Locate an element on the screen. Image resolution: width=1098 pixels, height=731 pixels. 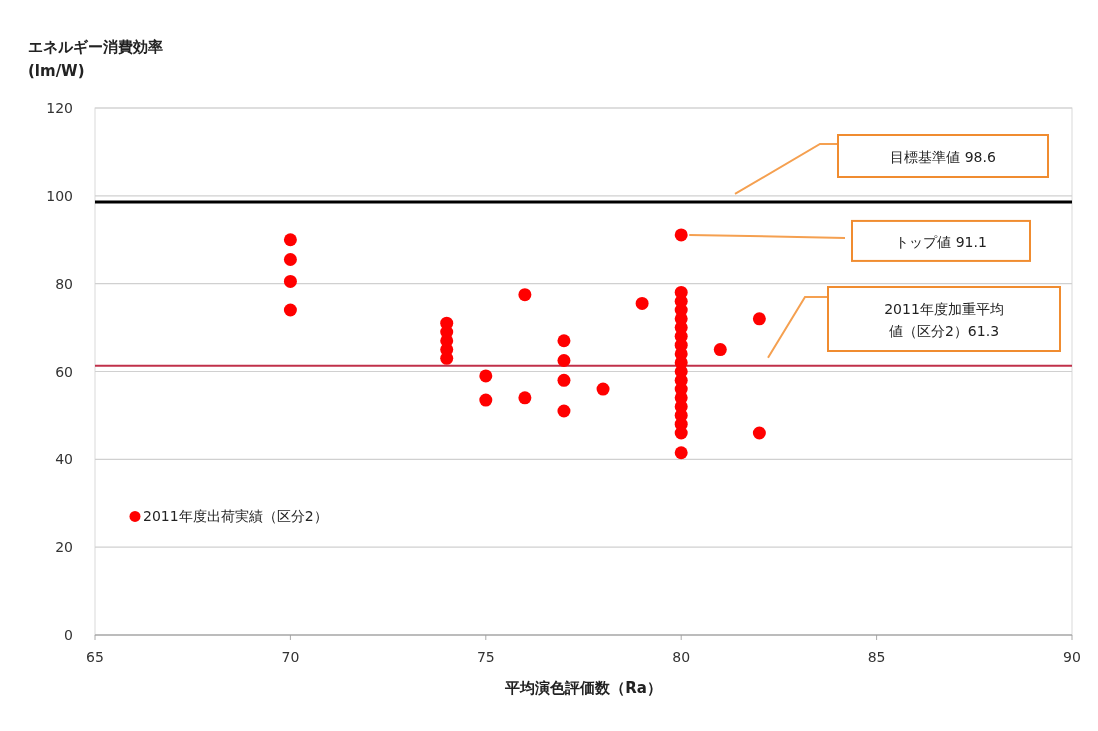
y-tick-label: 80 is located at coordinates (64, 283).